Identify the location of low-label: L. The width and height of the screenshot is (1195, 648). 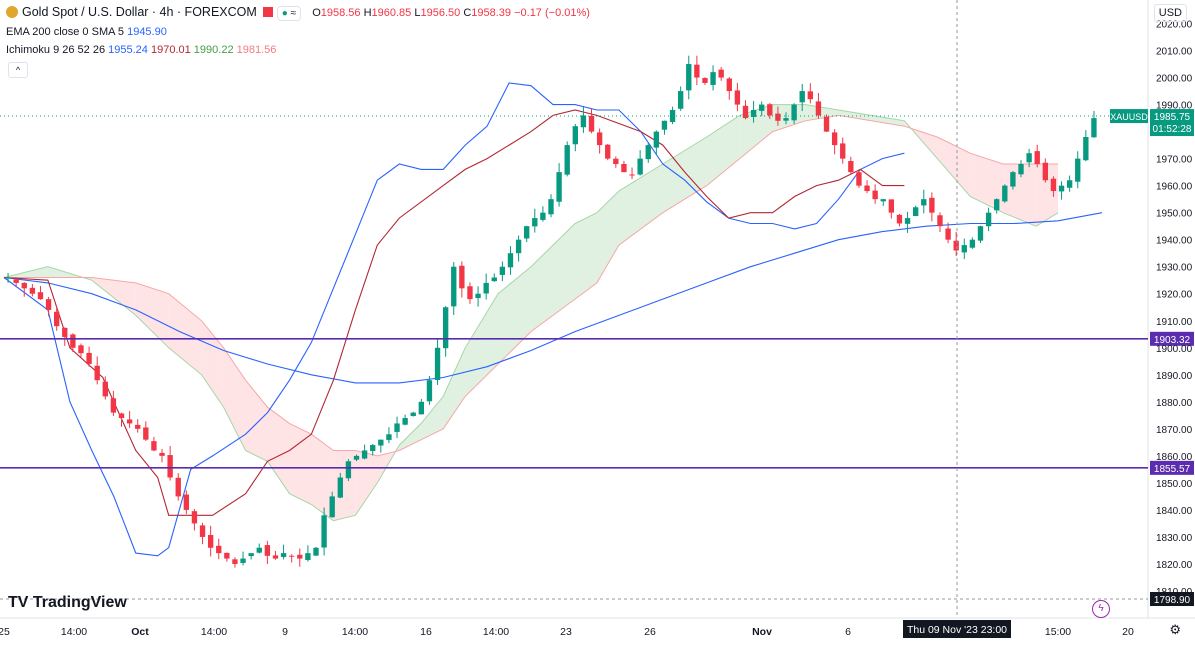
(417, 13).